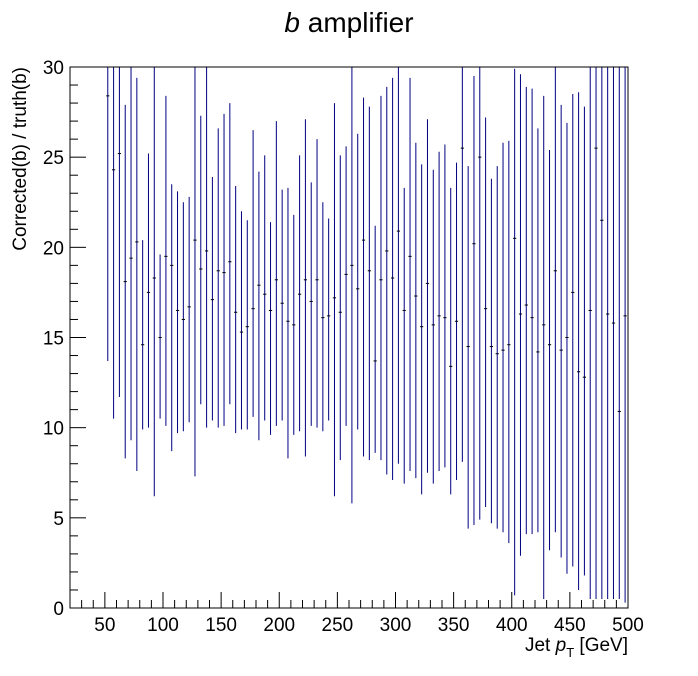 The image size is (698, 676). What do you see at coordinates (357, 22) in the screenshot?
I see `chart-title-rest: amplifier` at bounding box center [357, 22].